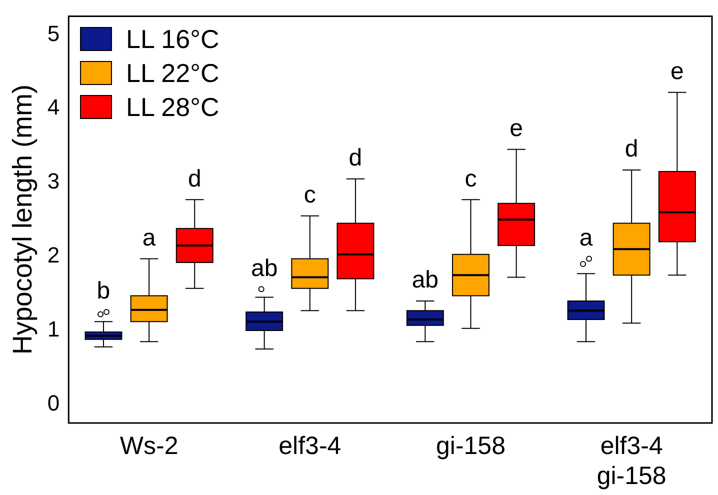  Describe the element at coordinates (310, 446) in the screenshot. I see `x-tick-label: elf3-4` at that location.